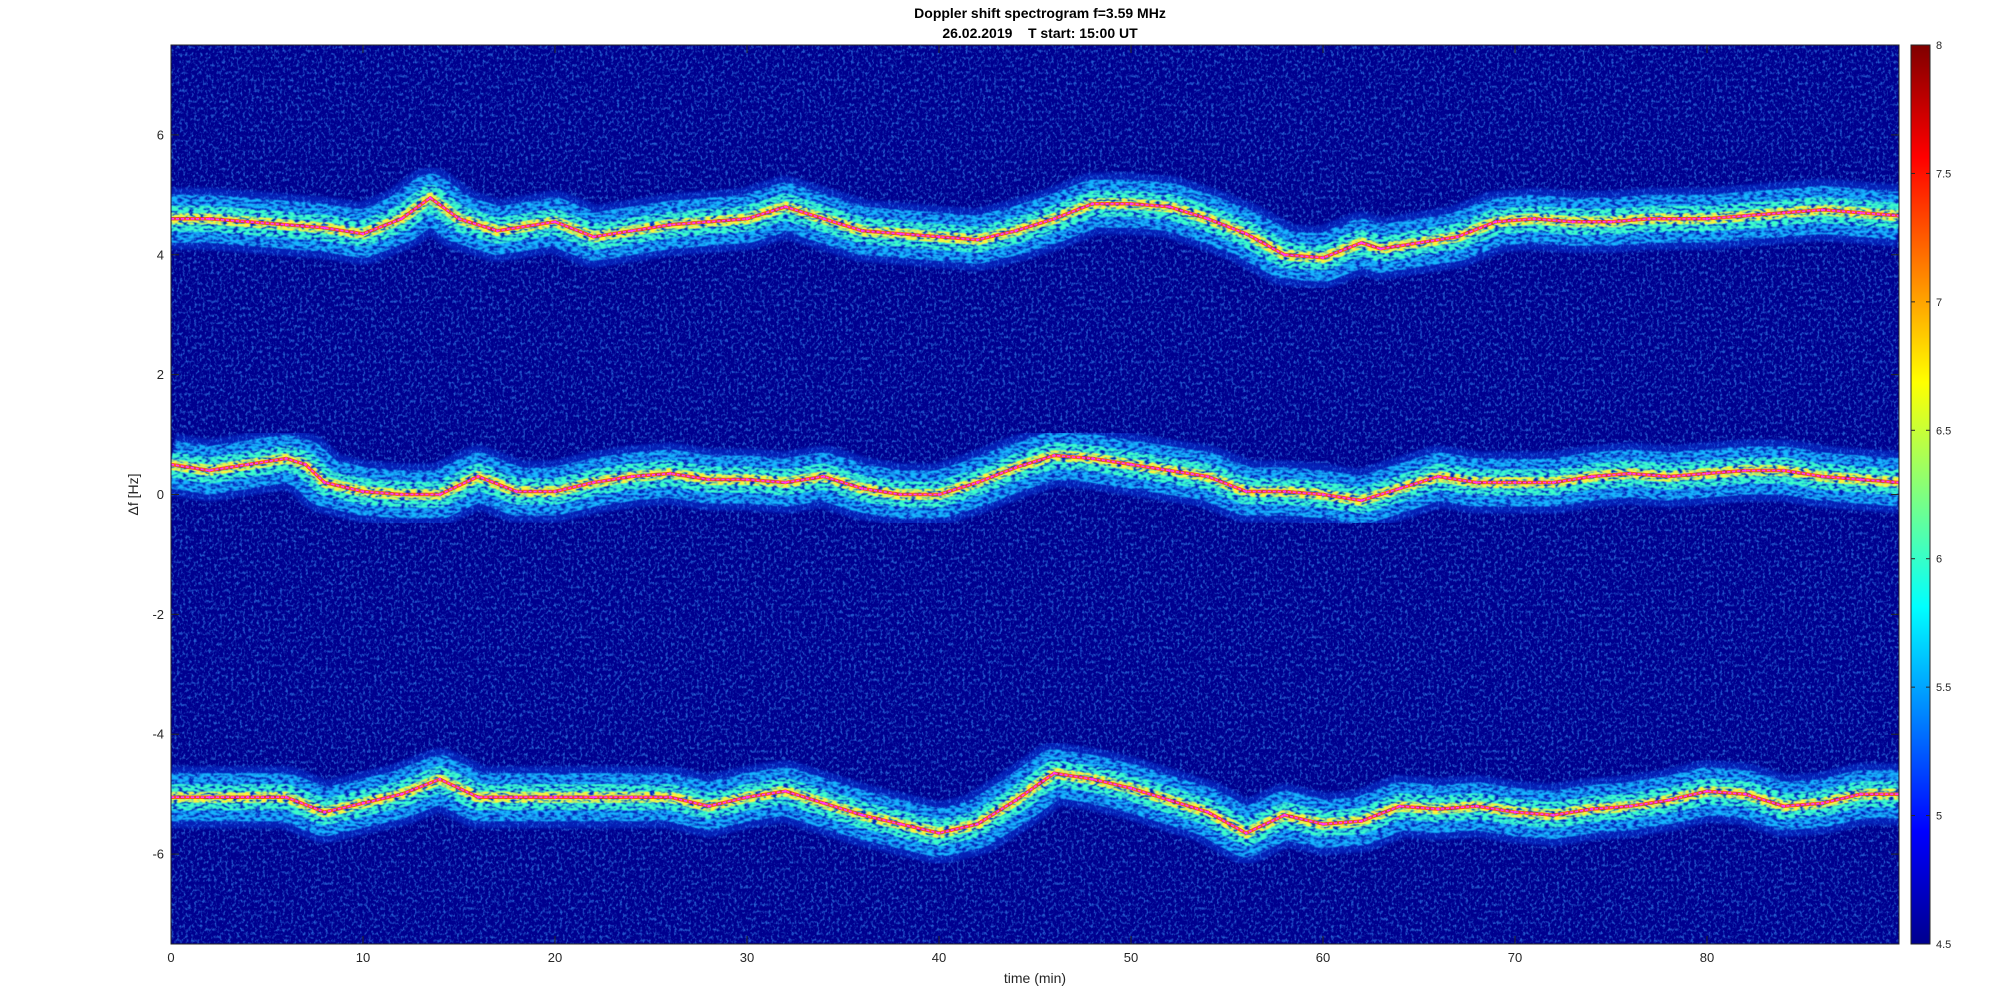 This screenshot has width=2000, height=1008. What do you see at coordinates (1930, 495) in the screenshot?
I see `colorbar: 4.5 5 5.5 6 6.5 7 7.5 8` at bounding box center [1930, 495].